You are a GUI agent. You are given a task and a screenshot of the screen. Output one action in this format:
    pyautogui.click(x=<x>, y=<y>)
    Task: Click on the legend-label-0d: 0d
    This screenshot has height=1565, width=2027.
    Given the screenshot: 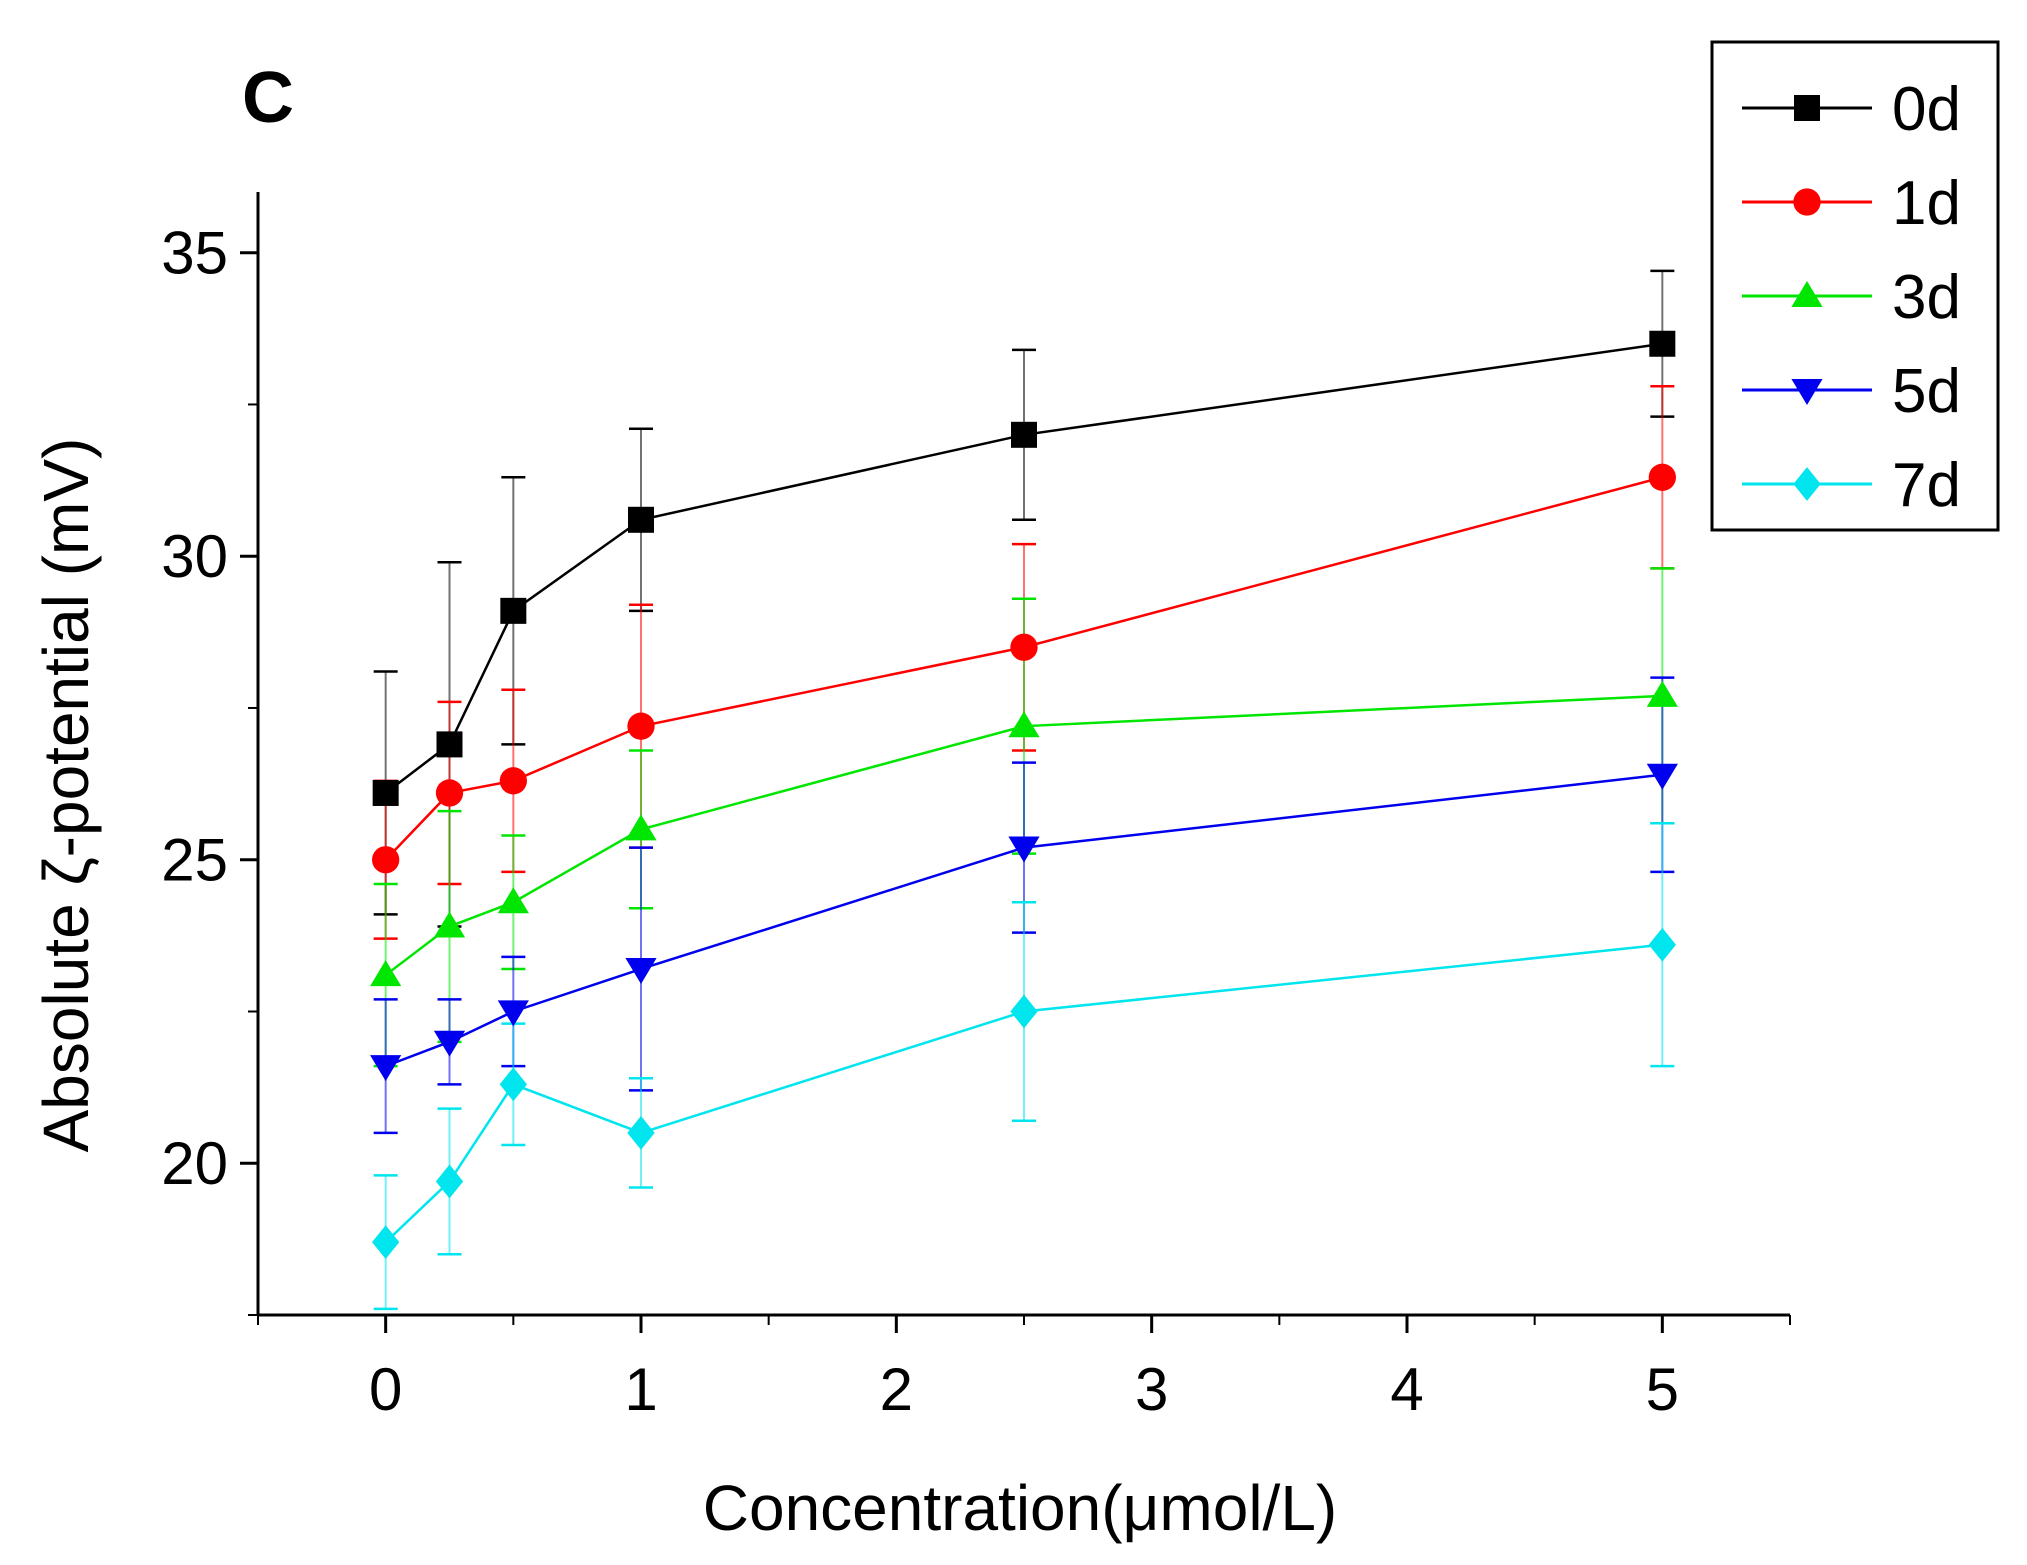 What is the action you would take?
    pyautogui.click(x=1926, y=109)
    